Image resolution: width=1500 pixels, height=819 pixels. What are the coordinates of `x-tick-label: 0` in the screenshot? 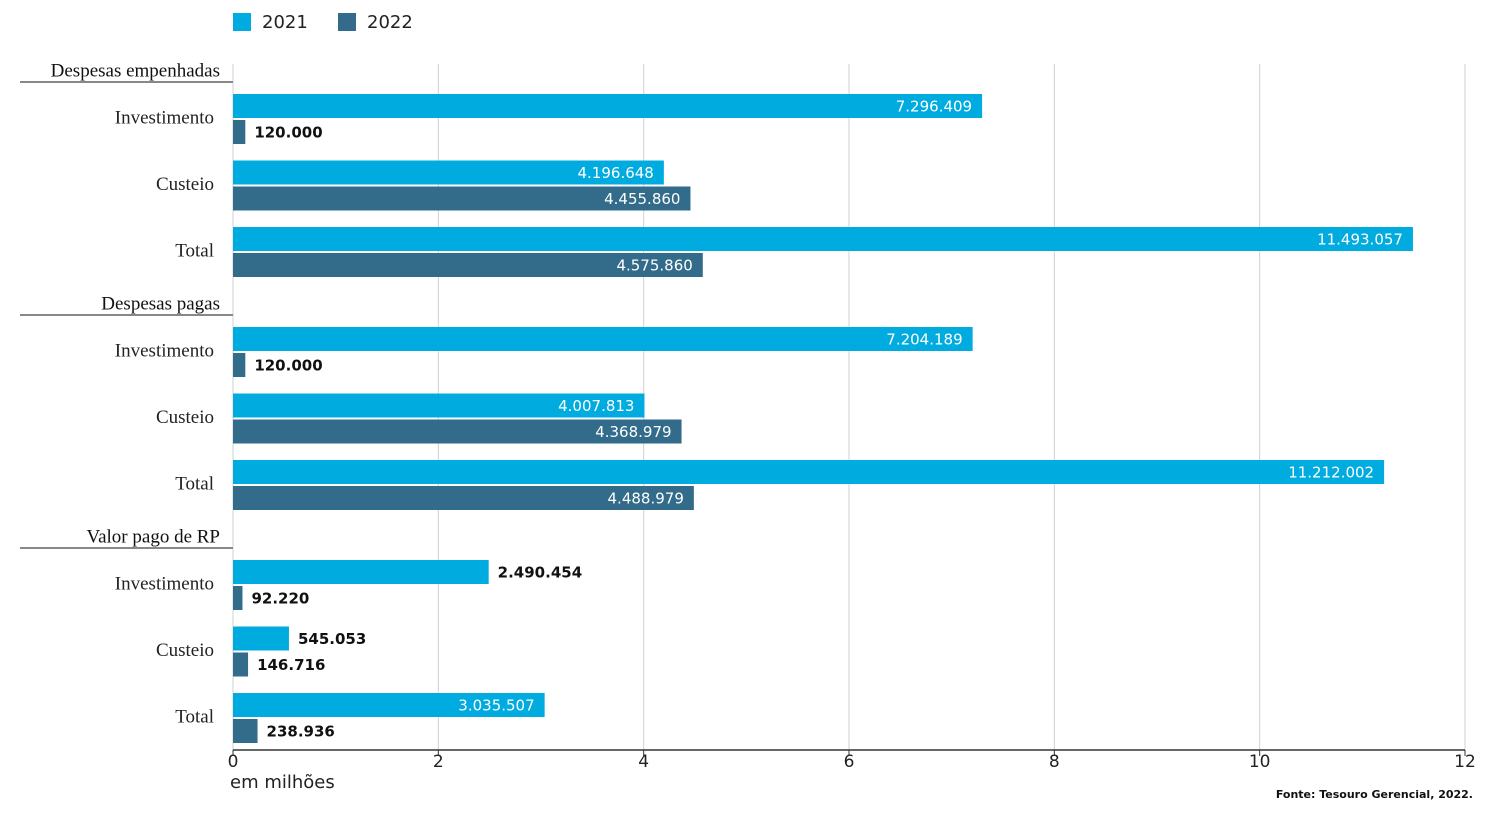 It's located at (233, 762).